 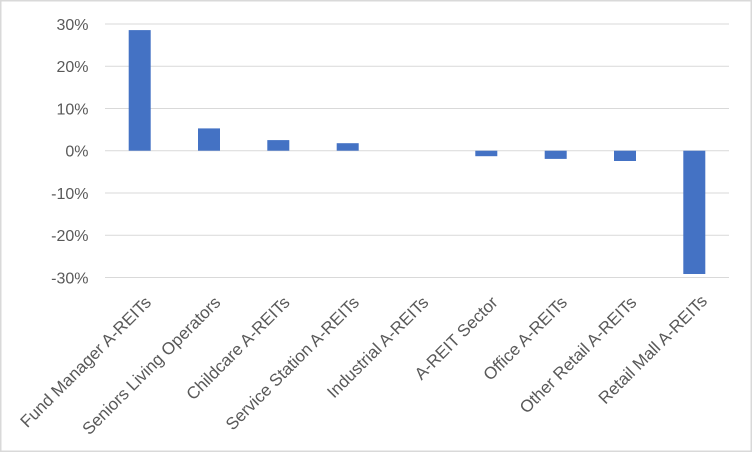 I want to click on svg-text: 0%, so click(x=76, y=152).